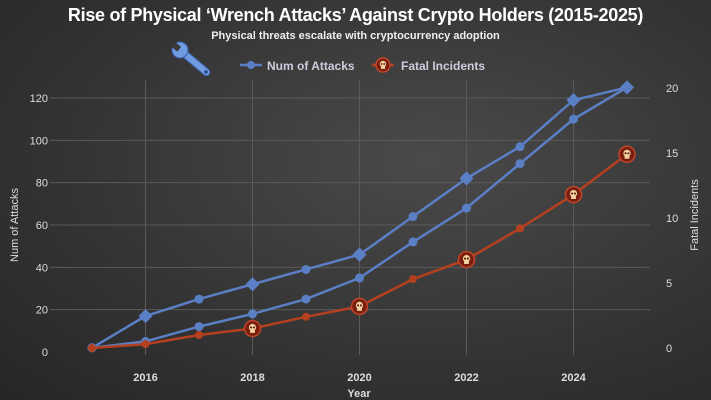 Image resolution: width=711 pixels, height=400 pixels. What do you see at coordinates (191, 59) in the screenshot?
I see `wrench-icon` at bounding box center [191, 59].